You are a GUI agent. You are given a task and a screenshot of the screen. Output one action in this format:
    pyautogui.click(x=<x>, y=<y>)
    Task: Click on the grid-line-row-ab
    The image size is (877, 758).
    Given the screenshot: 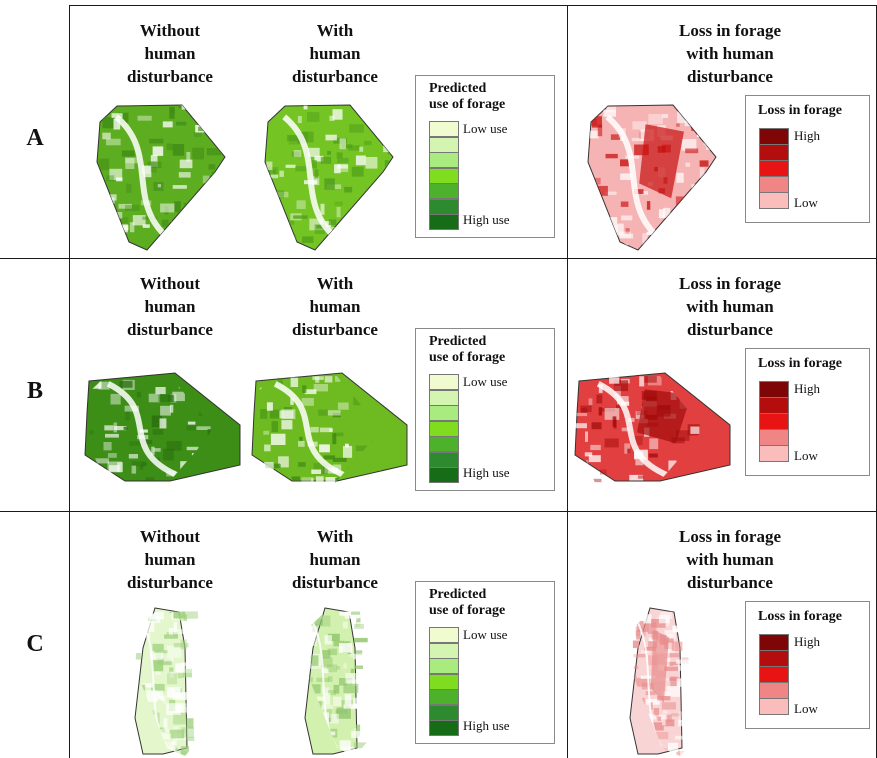 What is the action you would take?
    pyautogui.click(x=438, y=258)
    